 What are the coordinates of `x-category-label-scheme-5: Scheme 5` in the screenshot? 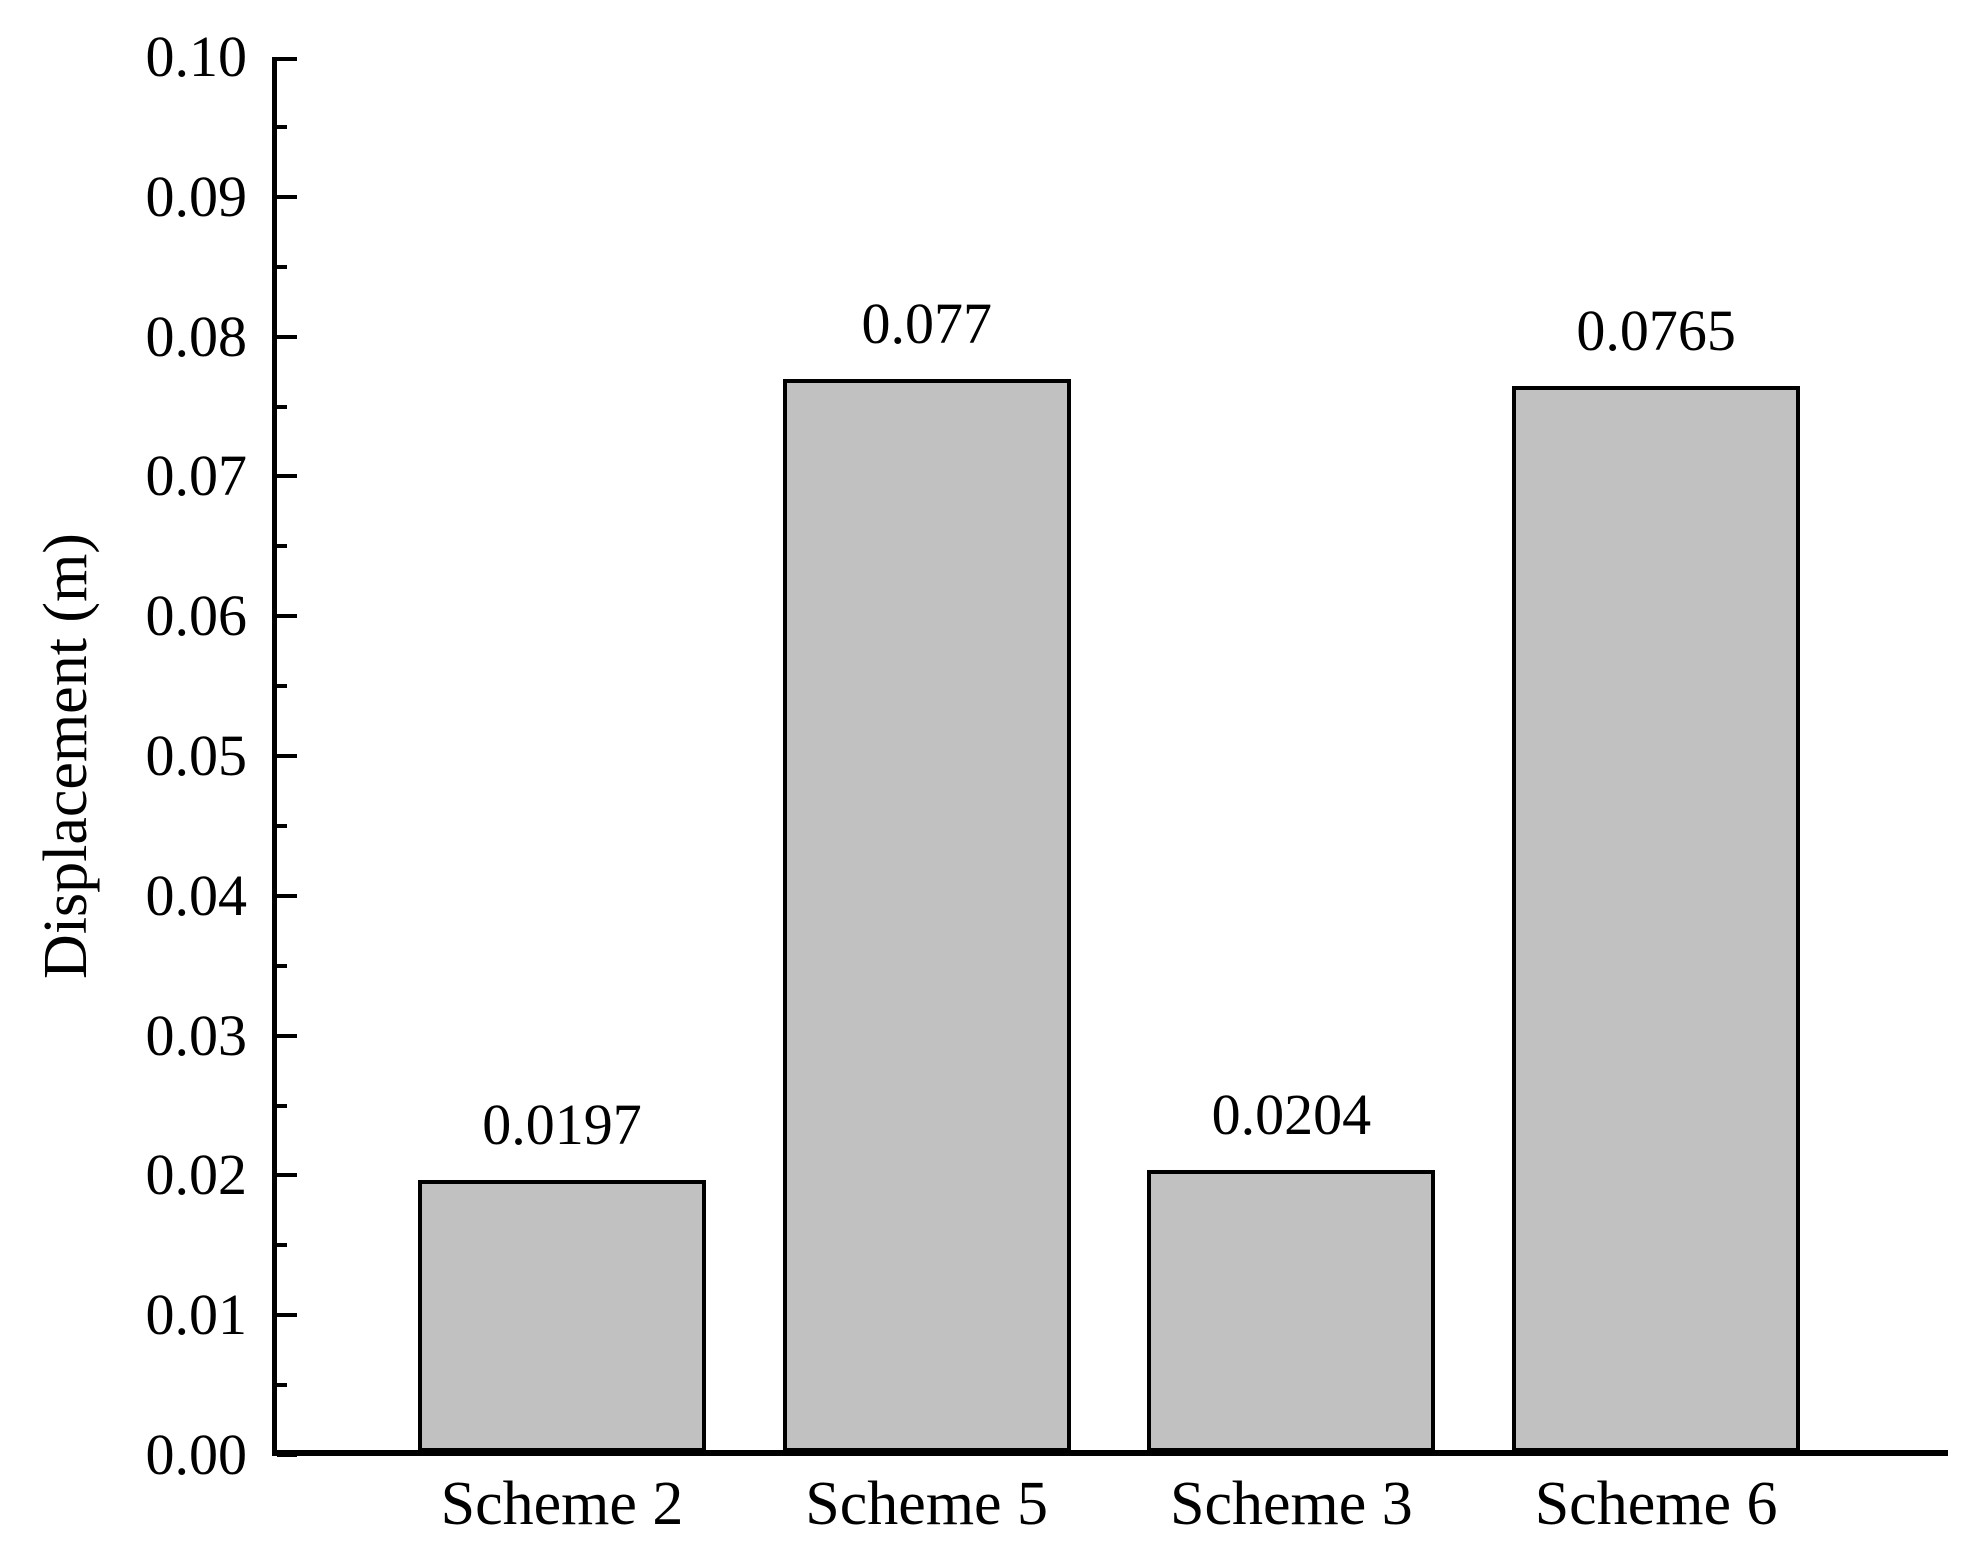 It's located at (927, 1504).